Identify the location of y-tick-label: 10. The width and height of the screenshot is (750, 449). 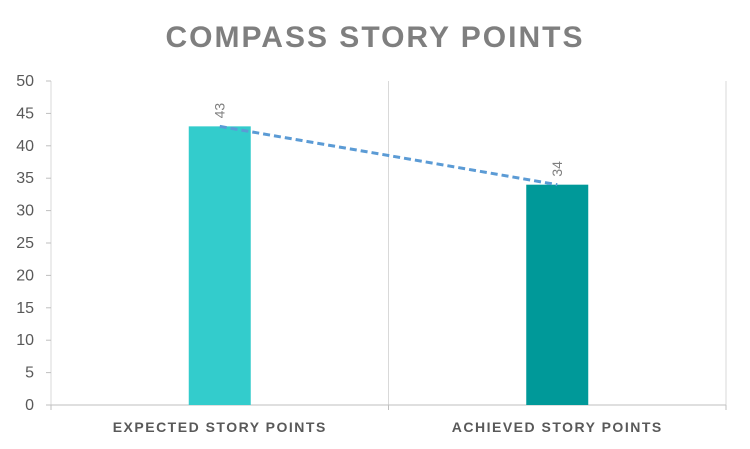
(25, 340).